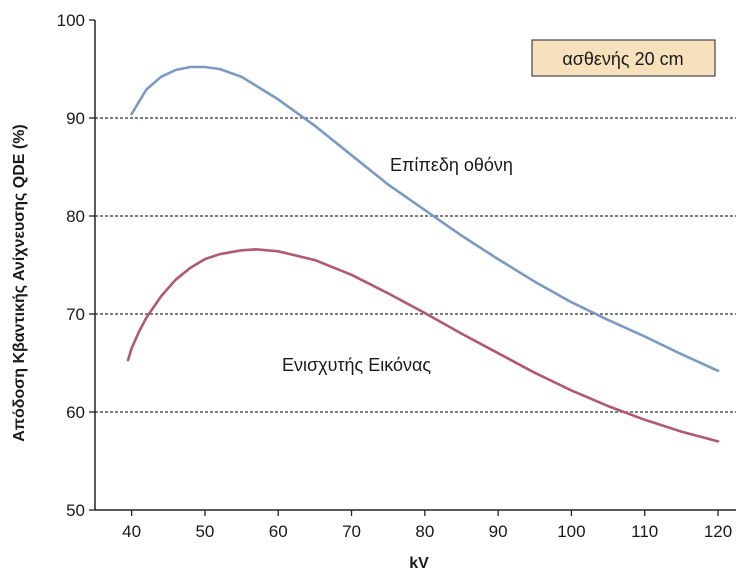 The image size is (736, 577). I want to click on x-tick-label-110: 110, so click(644, 531).